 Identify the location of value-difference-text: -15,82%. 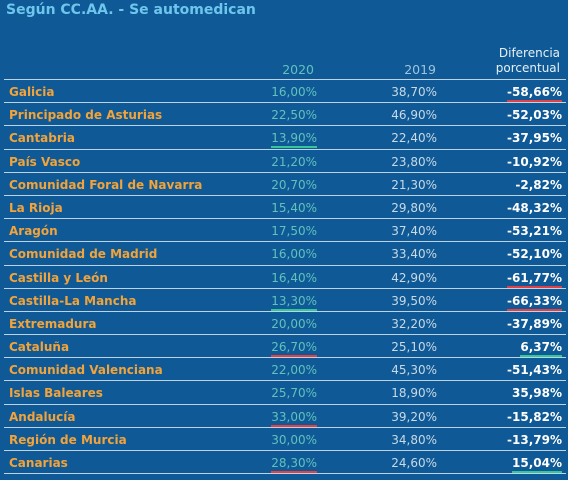
(534, 416).